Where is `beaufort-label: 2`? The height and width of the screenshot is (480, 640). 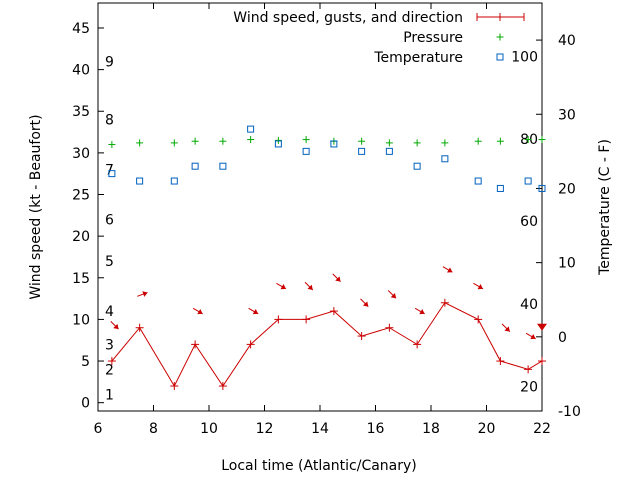 beaufort-label: 2 is located at coordinates (109, 370).